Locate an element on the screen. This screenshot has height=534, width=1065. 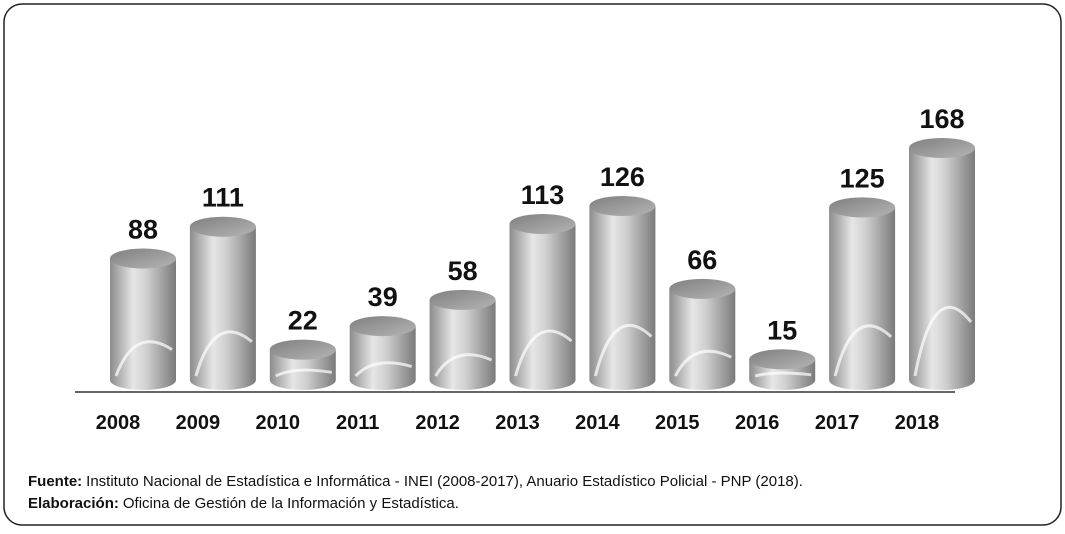
x-tick-label: 2010 is located at coordinates (278, 423).